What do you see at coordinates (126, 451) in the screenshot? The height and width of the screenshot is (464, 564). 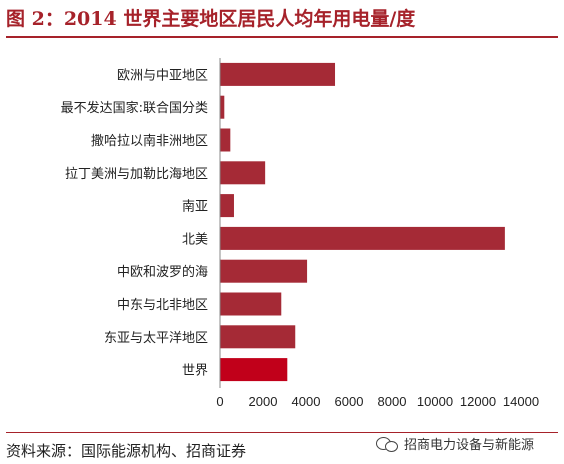 I see `source-note: 资料来源：国际能源机构、招商证券` at bounding box center [126, 451].